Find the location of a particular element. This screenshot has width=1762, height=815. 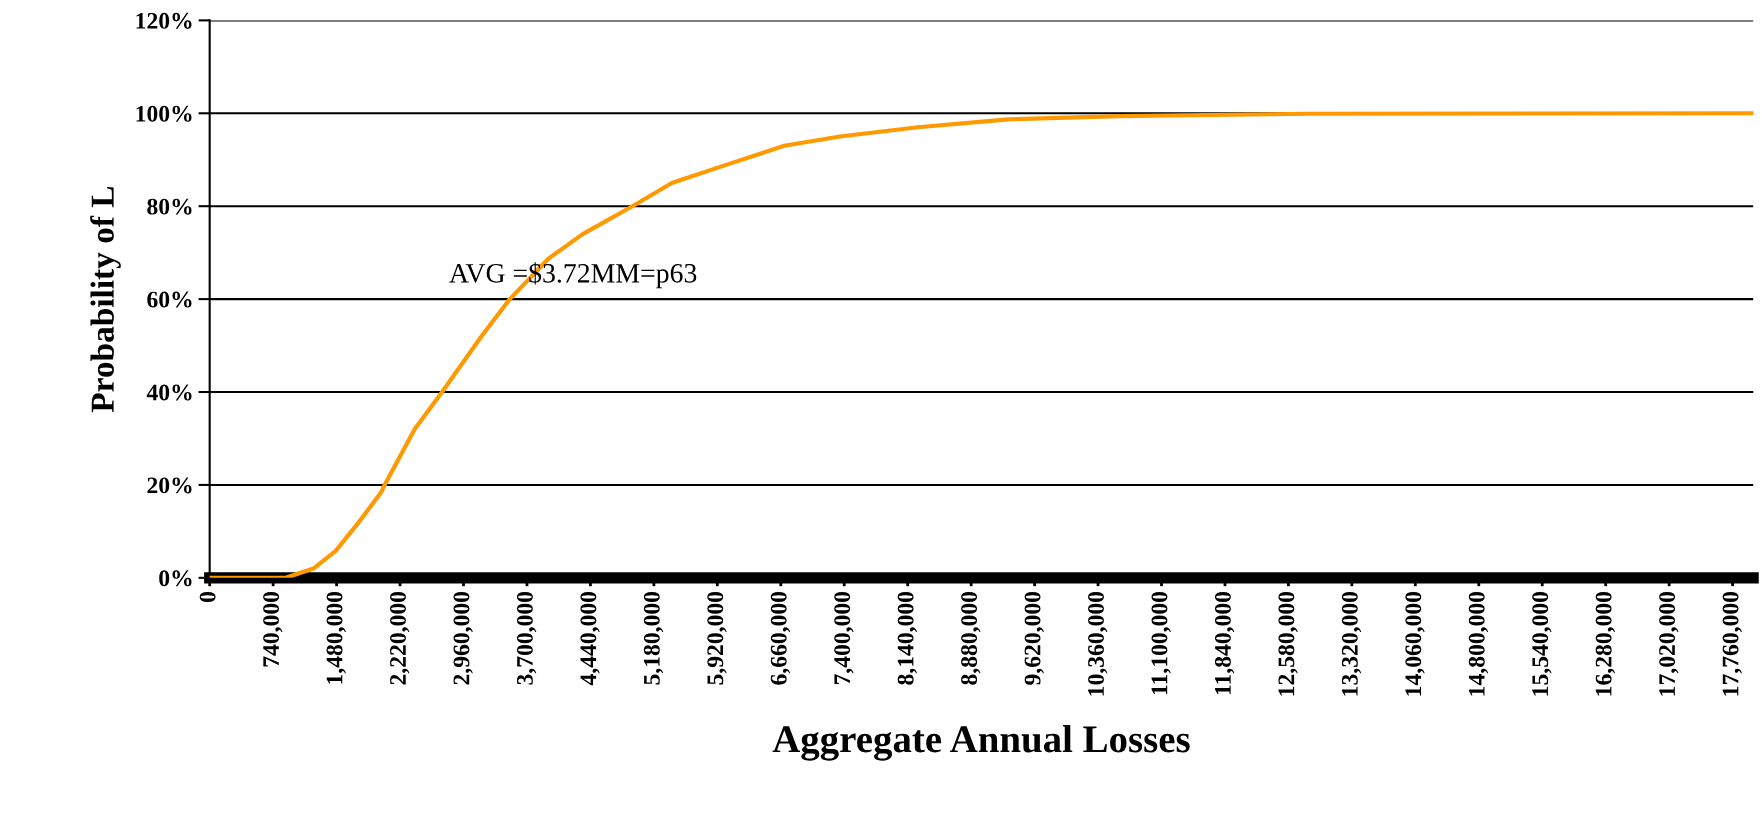

x-tick-label: 15,540,000 is located at coordinates (1542, 643).